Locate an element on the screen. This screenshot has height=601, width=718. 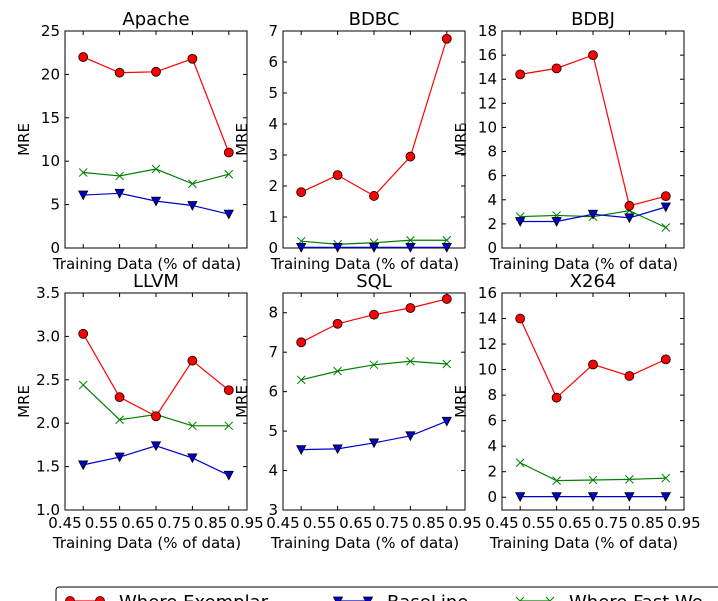
y-tick-label: 5 is located at coordinates (55, 205).